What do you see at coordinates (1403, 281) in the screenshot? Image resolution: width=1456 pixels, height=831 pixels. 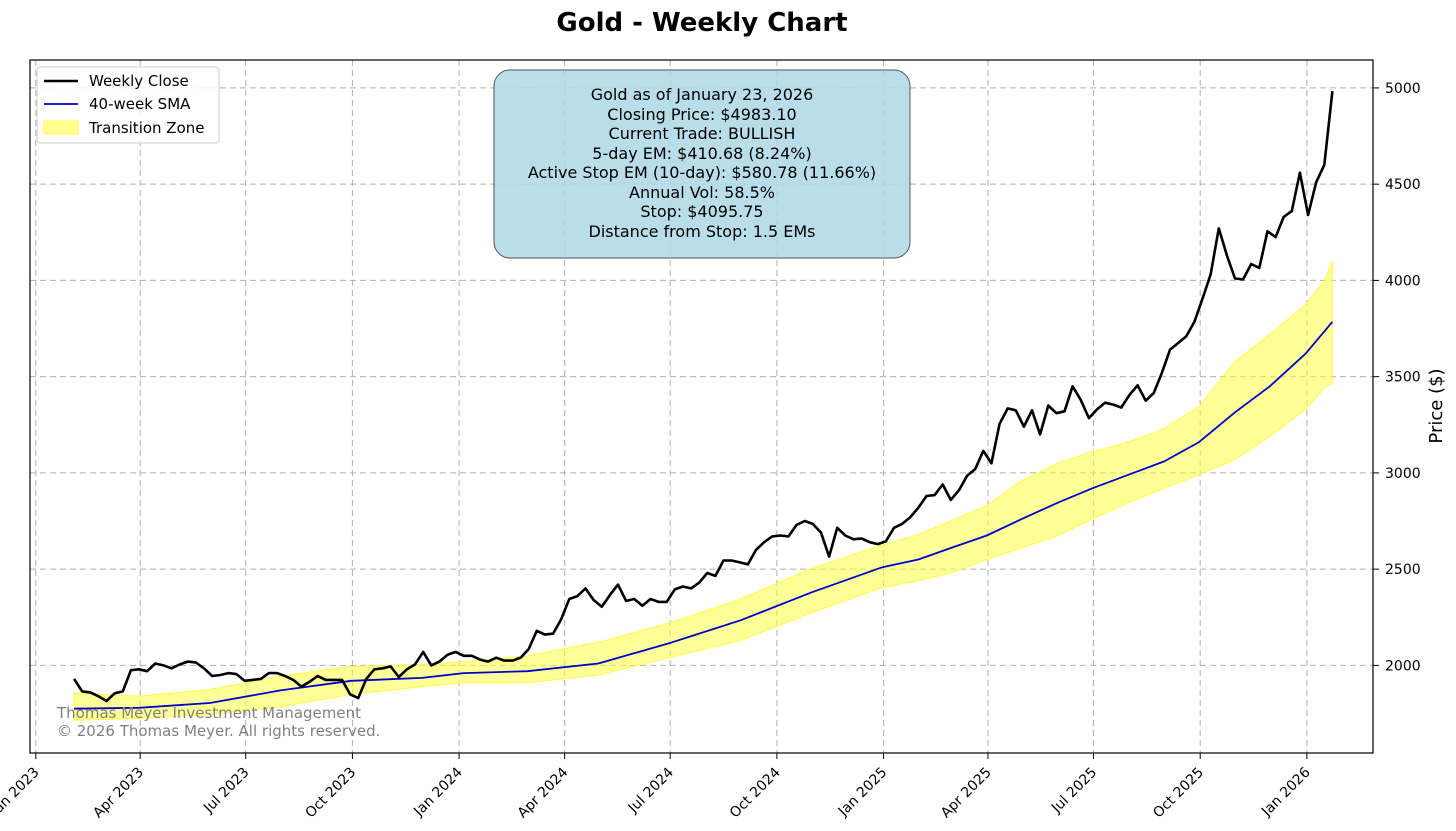 I see `y-tick-label: 4000` at bounding box center [1403, 281].